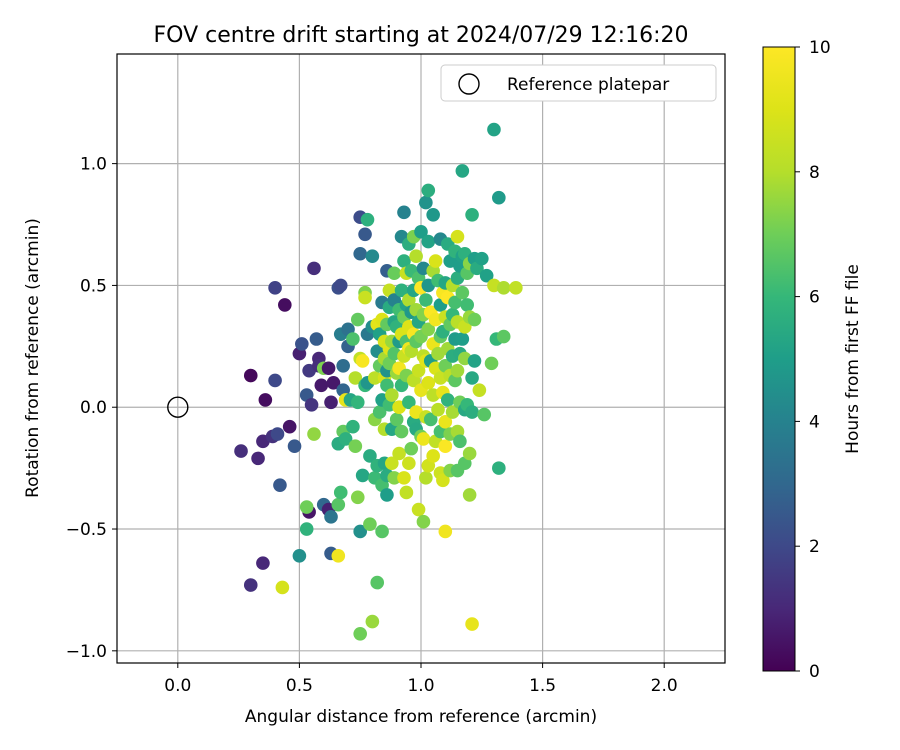 Image resolution: width=900 pixels, height=750 pixels. I want to click on x-axis-label: Angular distance from reference (arcmin), so click(421, 717).